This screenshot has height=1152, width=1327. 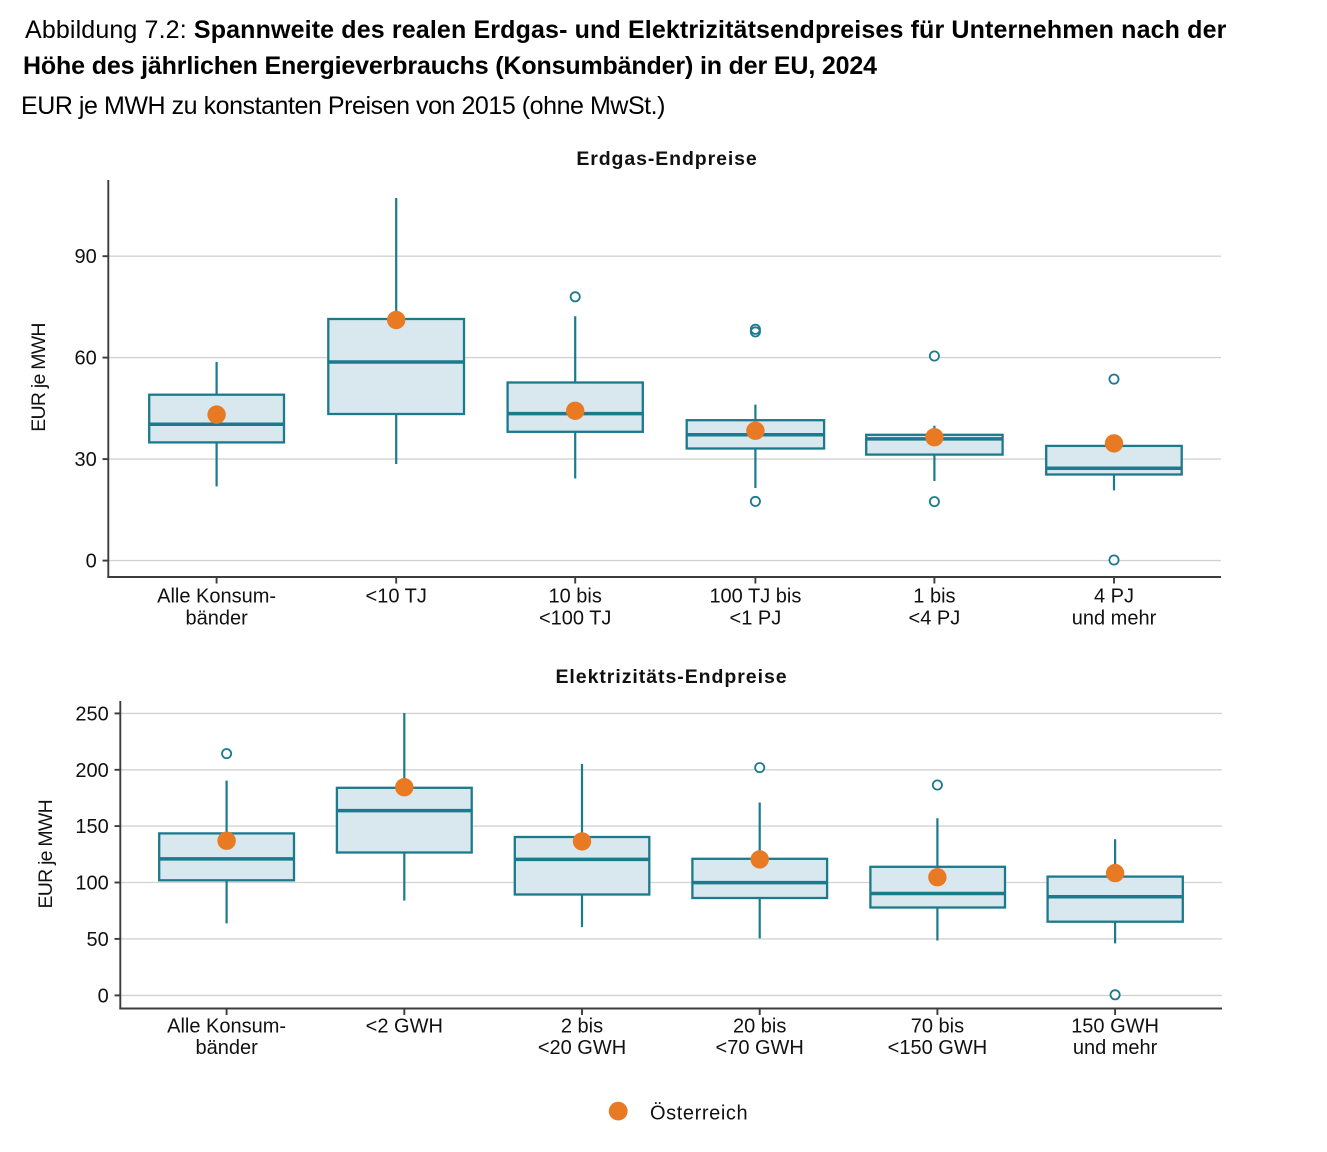 I want to click on svg-text: <150 GWH, so click(x=937, y=1048).